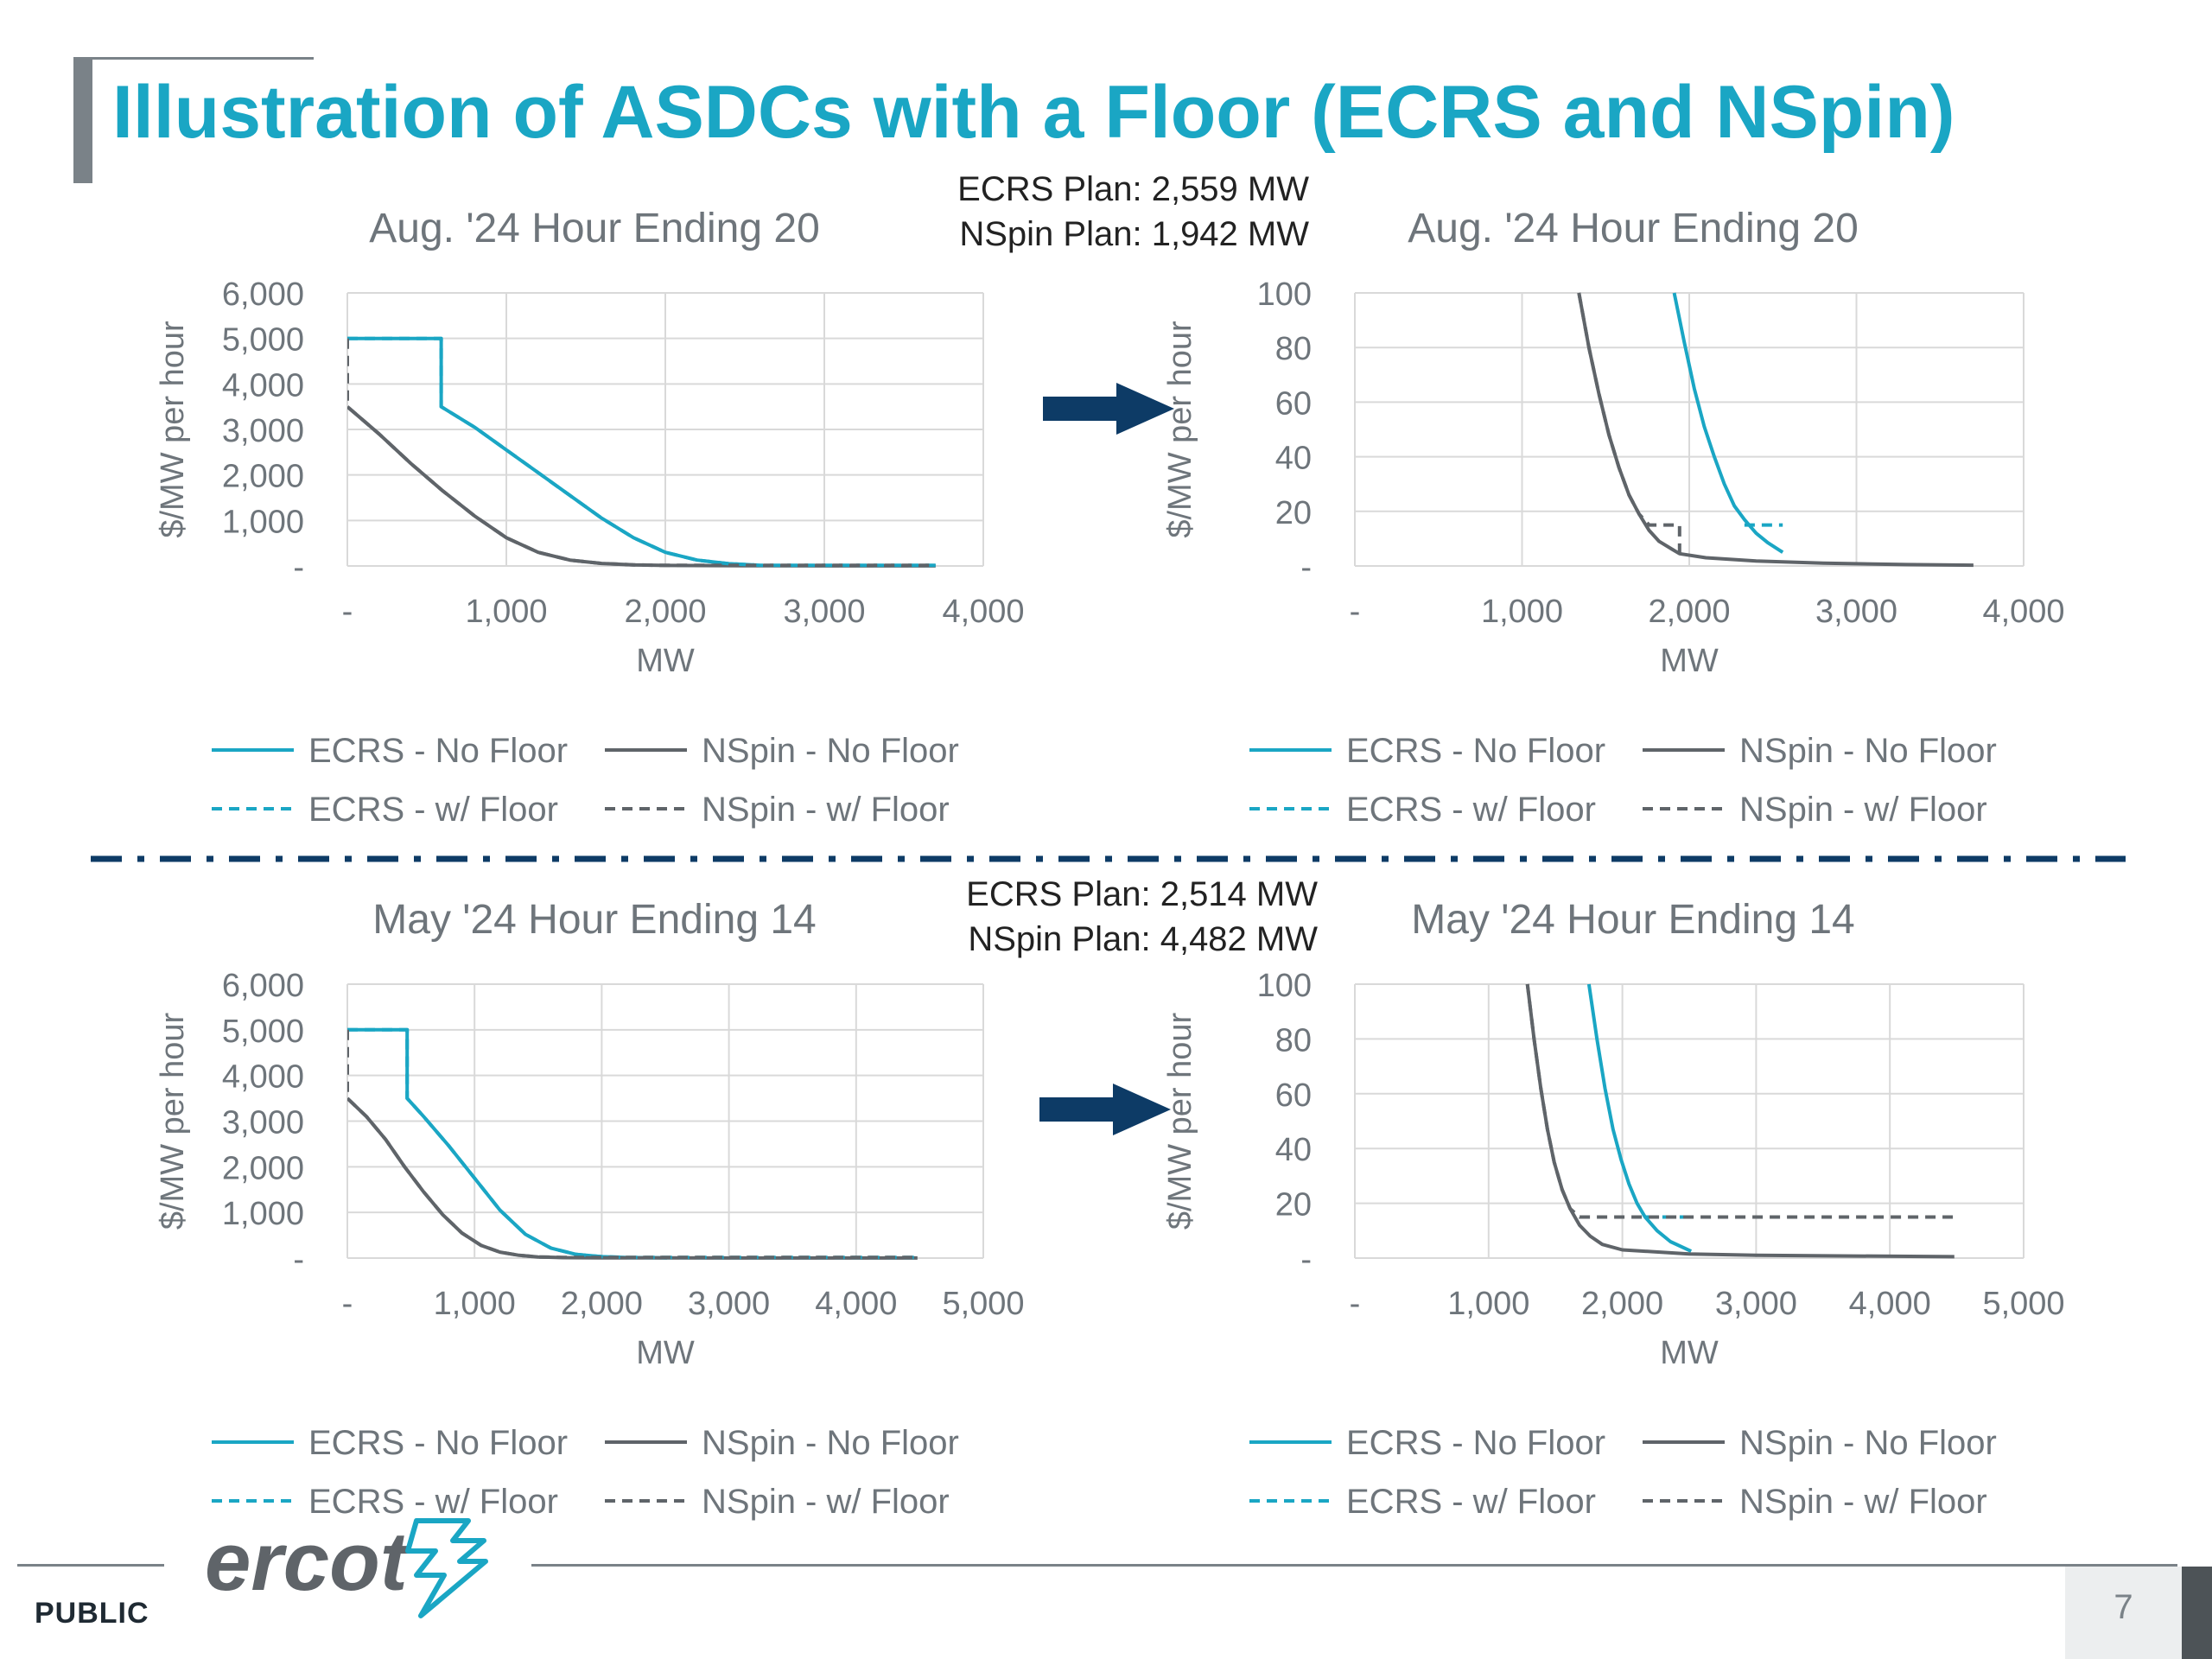 The height and width of the screenshot is (1659, 2212). What do you see at coordinates (1134, 234) in the screenshot?
I see `plan-annotation: NSpin Plan: 1,942 MW` at bounding box center [1134, 234].